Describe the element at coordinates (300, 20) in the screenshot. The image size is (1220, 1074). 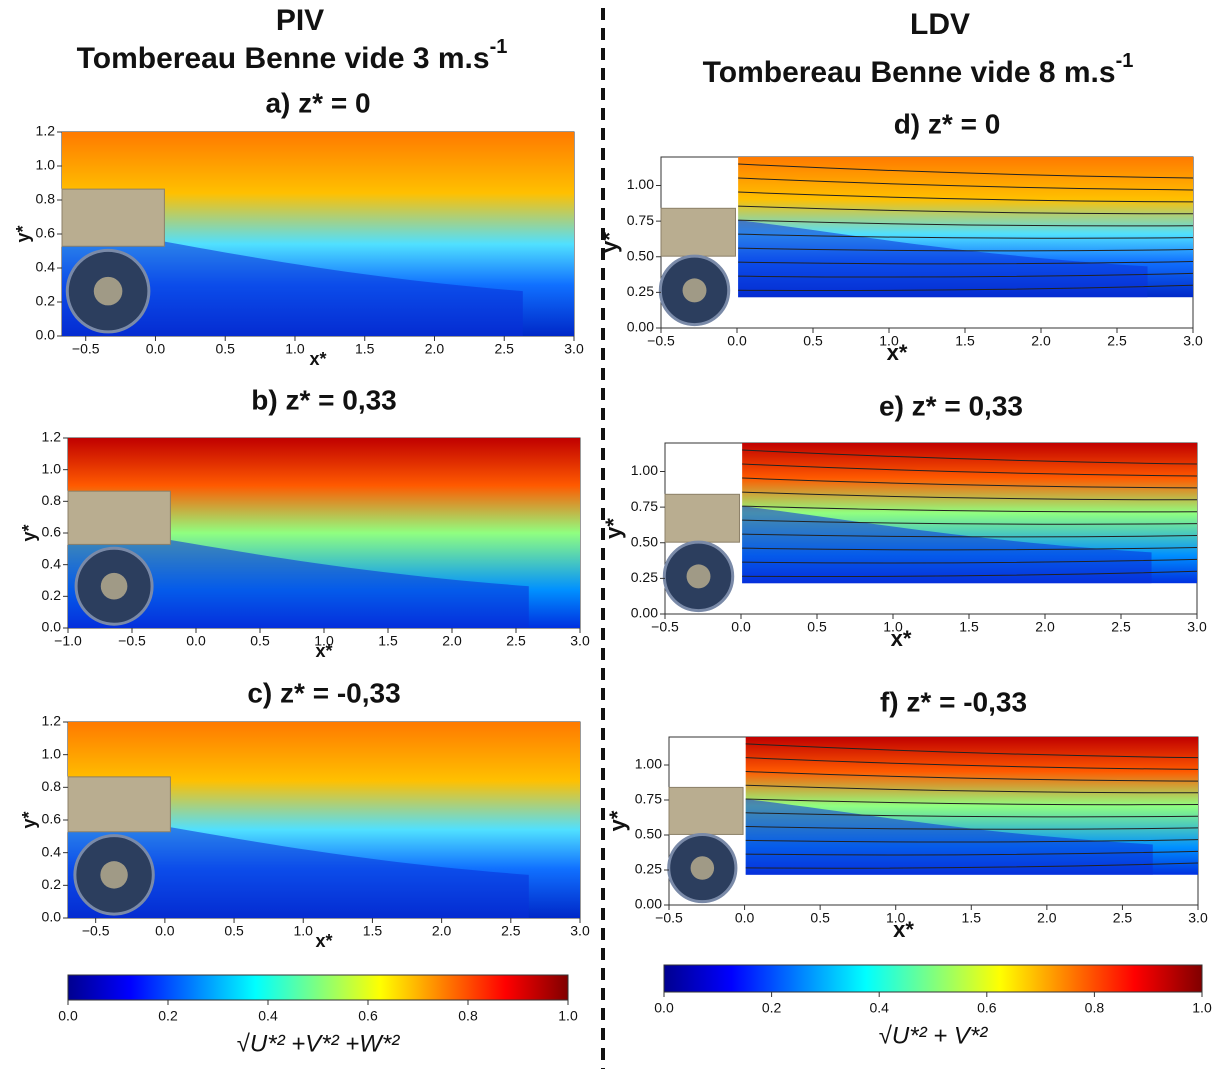
I see `method: PIV` at that location.